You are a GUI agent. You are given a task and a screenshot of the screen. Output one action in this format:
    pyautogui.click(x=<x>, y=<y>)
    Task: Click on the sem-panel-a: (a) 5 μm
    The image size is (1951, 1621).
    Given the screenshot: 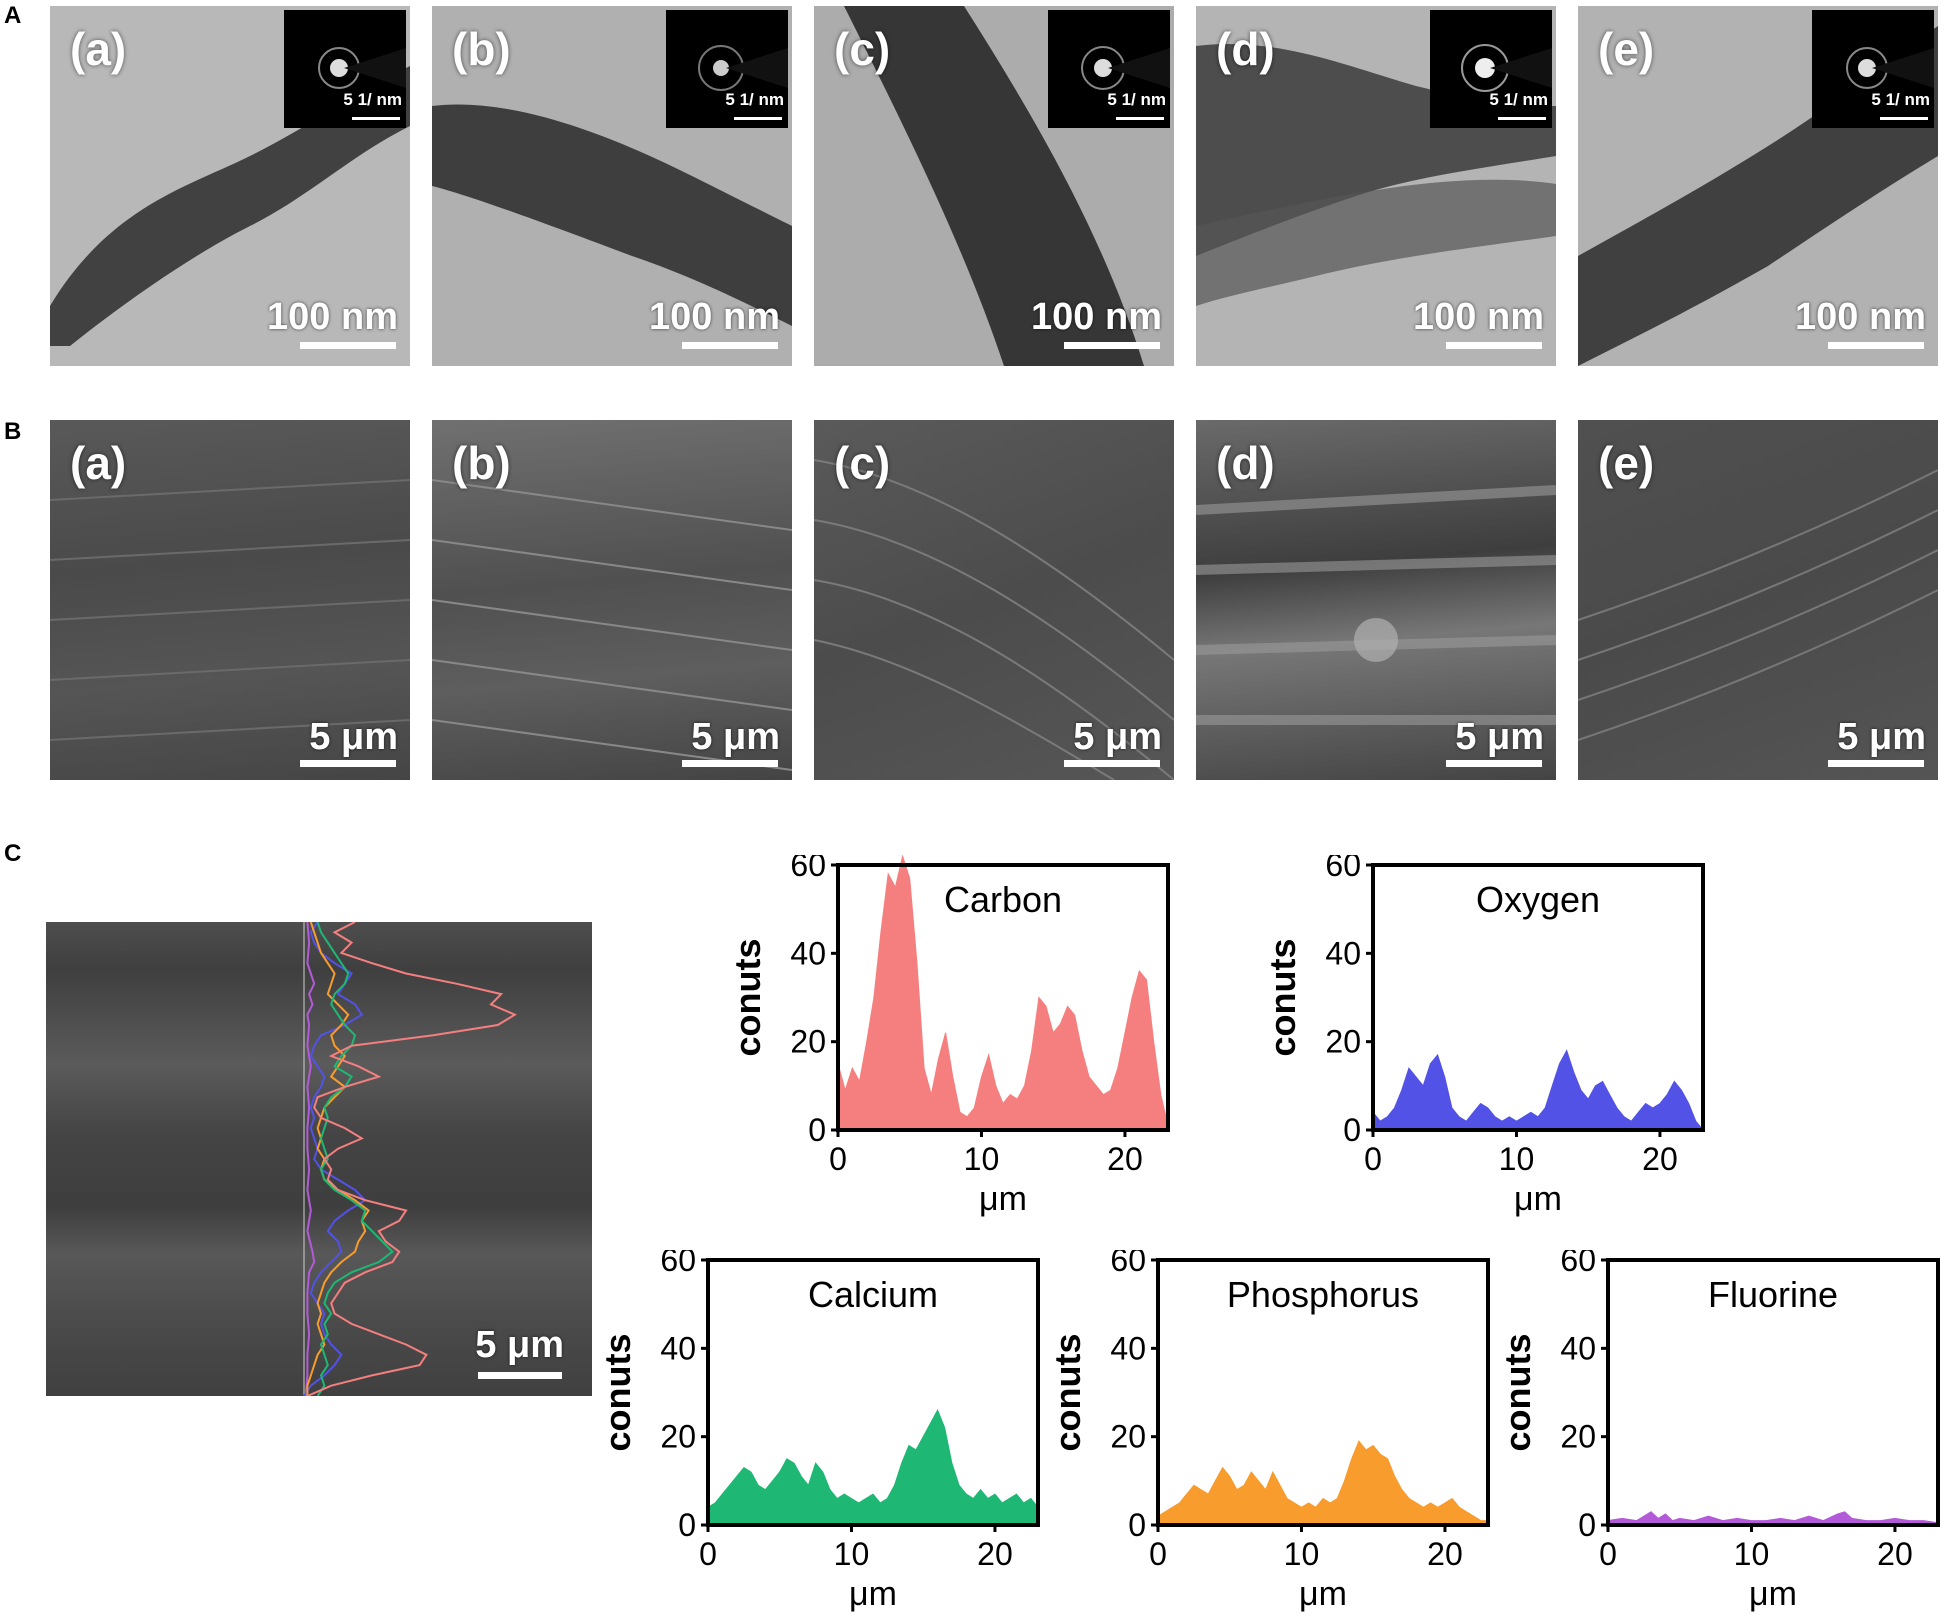 What is the action you would take?
    pyautogui.click(x=230, y=600)
    